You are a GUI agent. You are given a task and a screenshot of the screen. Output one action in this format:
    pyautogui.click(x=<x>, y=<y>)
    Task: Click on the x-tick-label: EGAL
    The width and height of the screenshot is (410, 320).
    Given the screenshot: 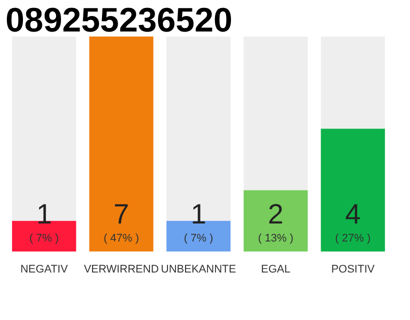 What is the action you would take?
    pyautogui.click(x=275, y=270)
    